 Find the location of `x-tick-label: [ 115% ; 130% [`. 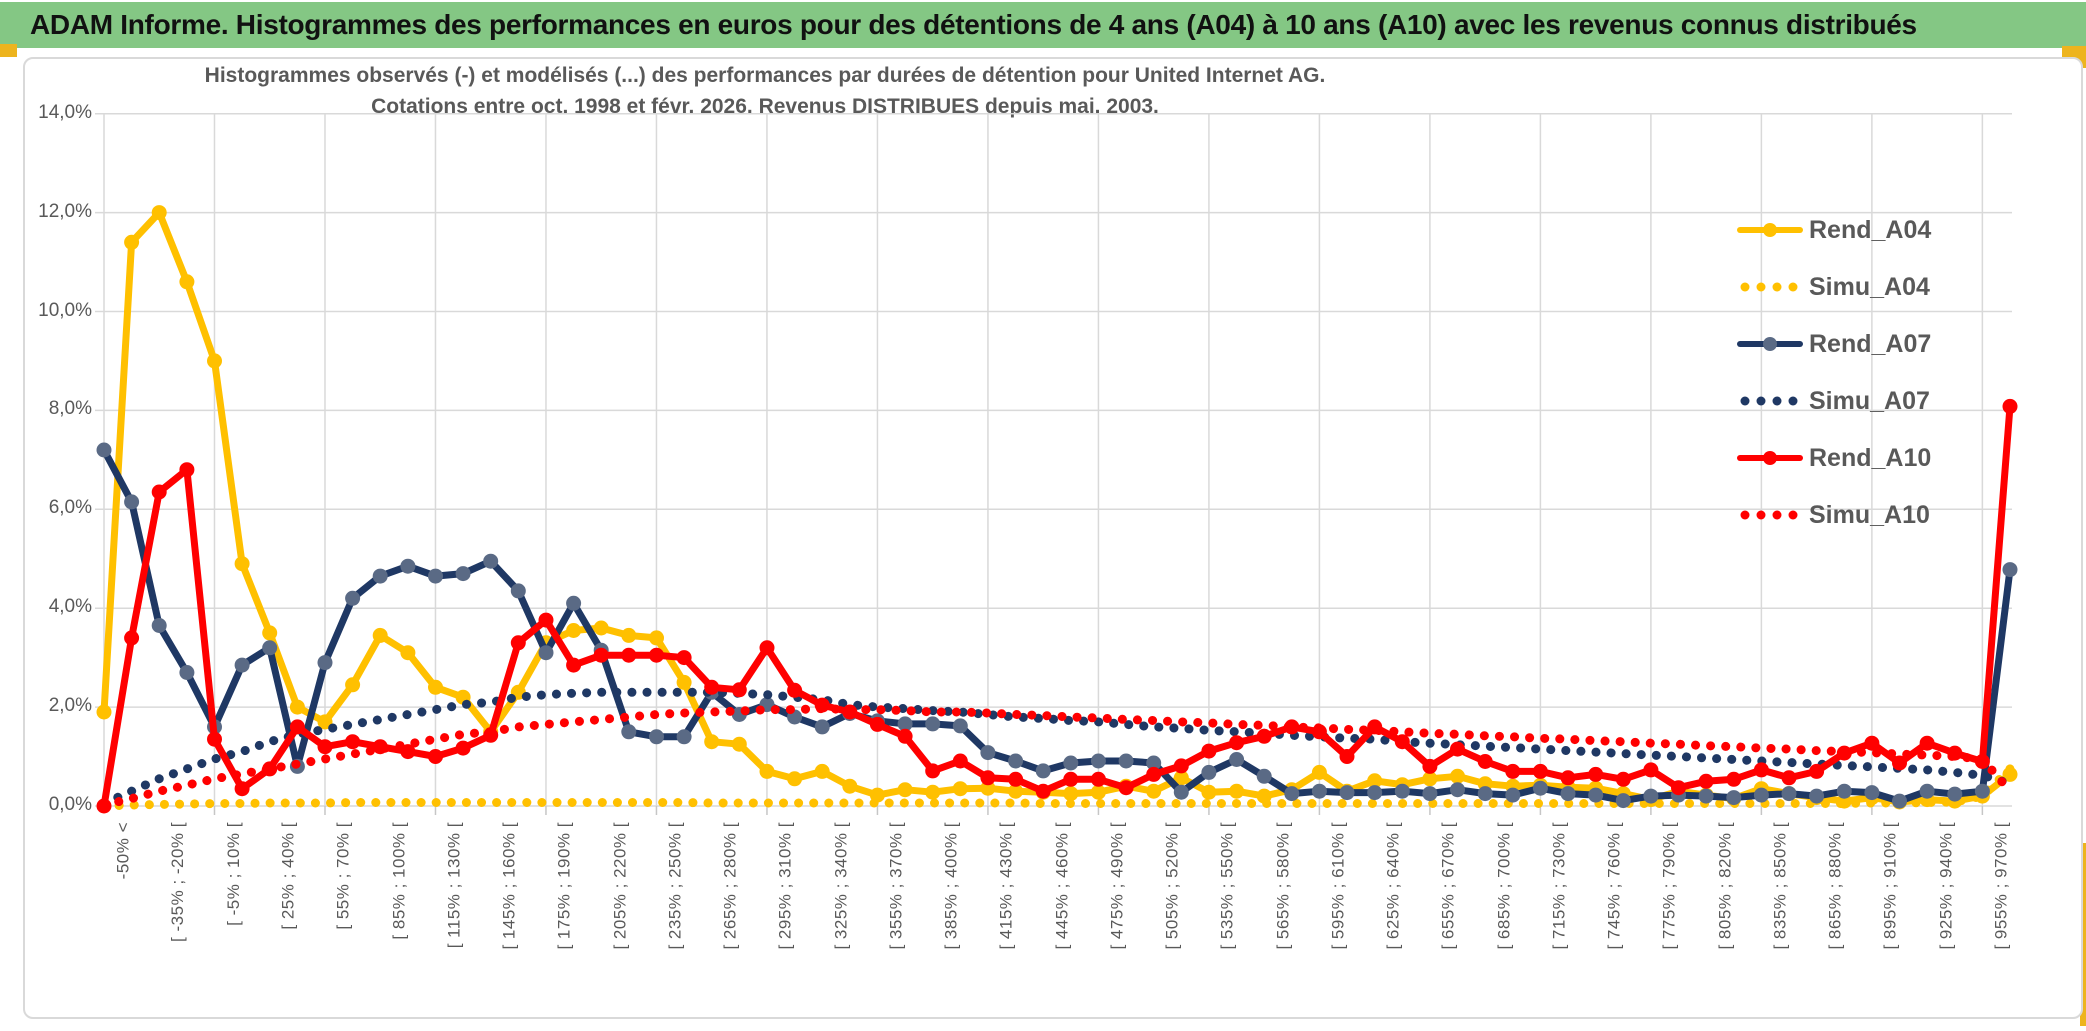

x-tick-label: [ 115% ; 130% [ is located at coordinates (454, 885).